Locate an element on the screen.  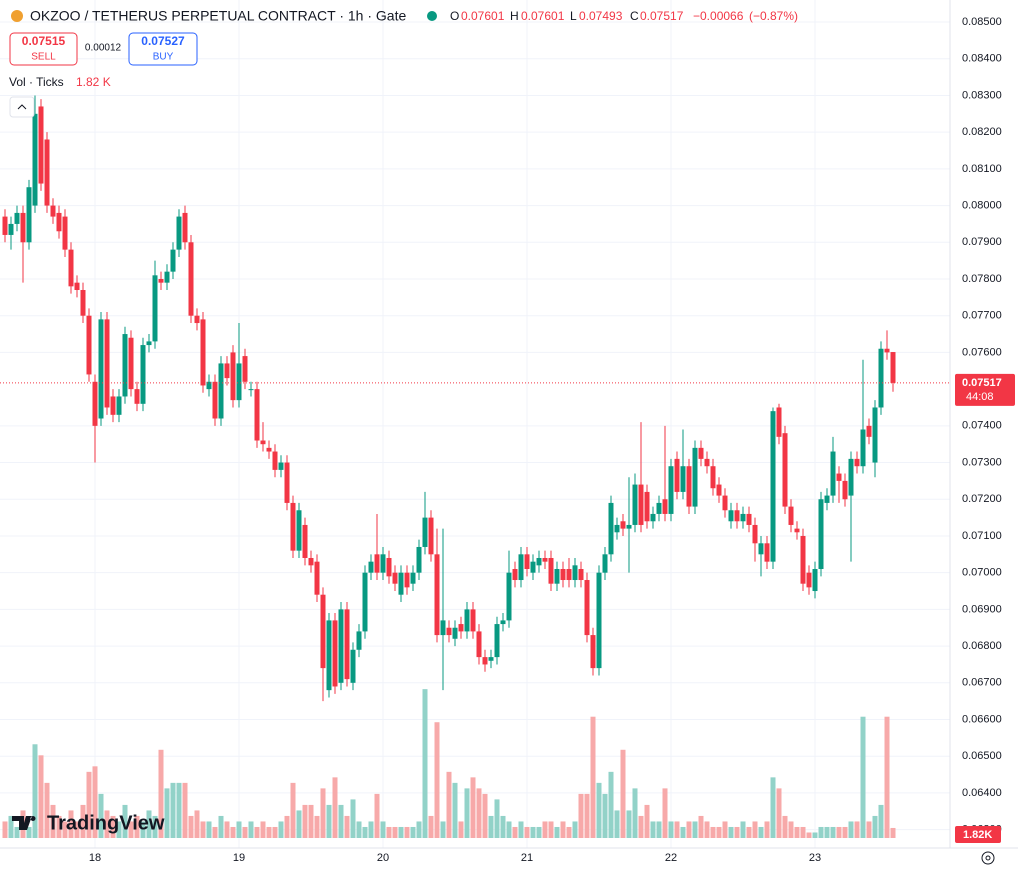
x-tick-label: 19 is located at coordinates (239, 858).